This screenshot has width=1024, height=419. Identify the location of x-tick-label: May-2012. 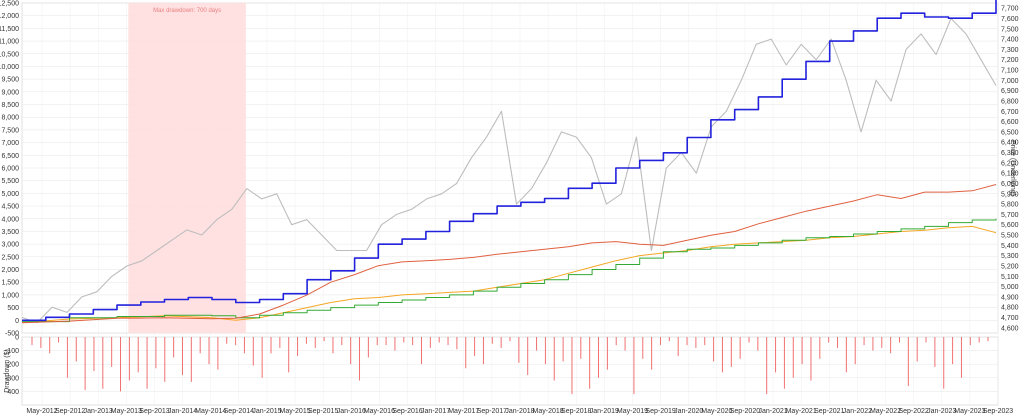
(41, 411).